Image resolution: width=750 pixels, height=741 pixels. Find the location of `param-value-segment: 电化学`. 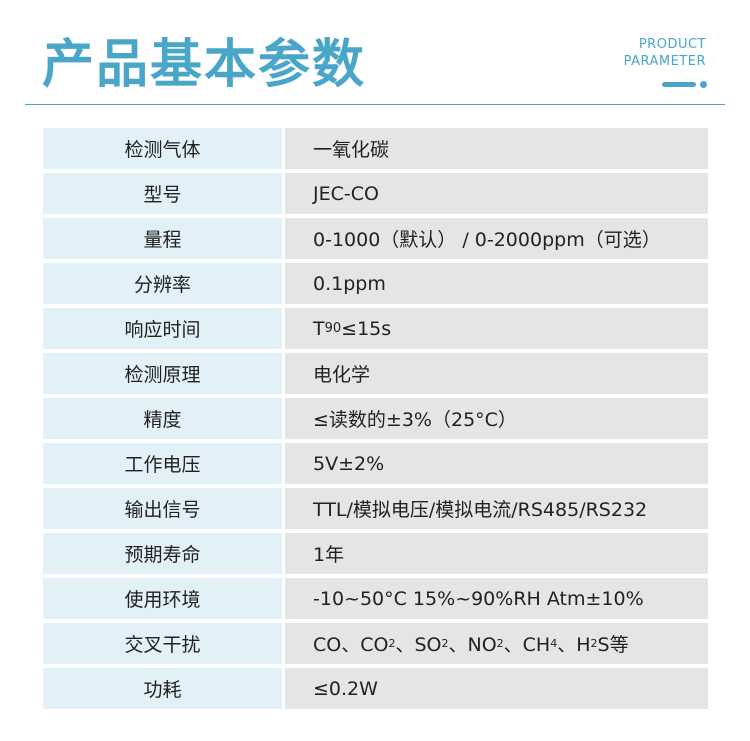

param-value-segment: 电化学 is located at coordinates (342, 375).